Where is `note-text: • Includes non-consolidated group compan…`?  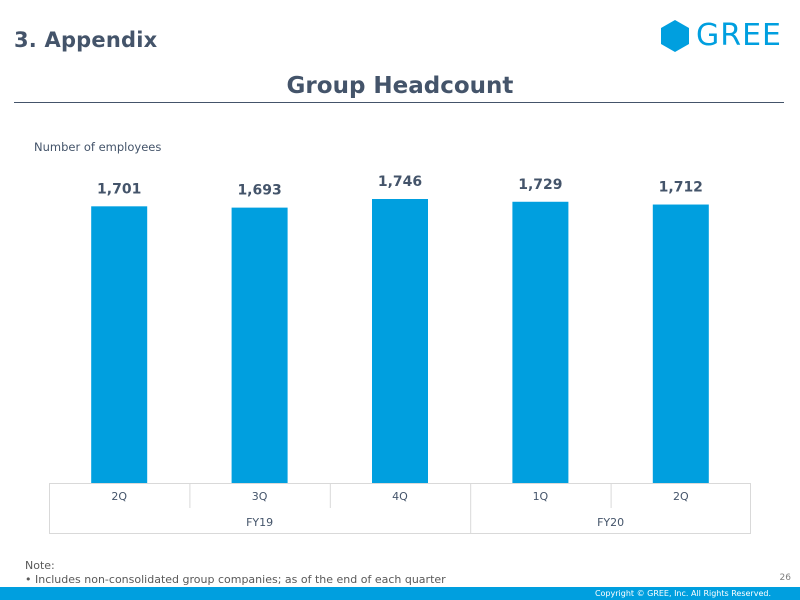
note-text: • Includes non-consolidated group compan… is located at coordinates (235, 579).